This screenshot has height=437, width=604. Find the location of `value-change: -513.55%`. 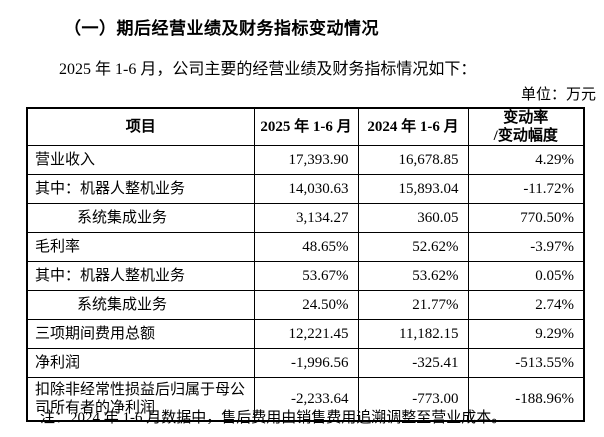

value-change: -513.55% is located at coordinates (526, 363).